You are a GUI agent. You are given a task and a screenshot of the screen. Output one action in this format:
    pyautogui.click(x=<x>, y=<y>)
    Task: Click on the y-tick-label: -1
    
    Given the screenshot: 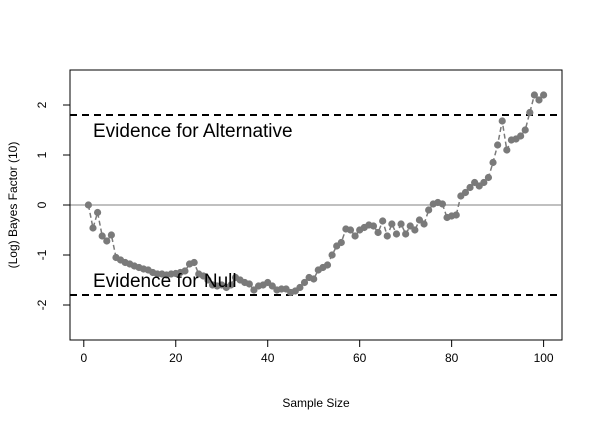 What is the action you would take?
    pyautogui.click(x=42, y=254)
    